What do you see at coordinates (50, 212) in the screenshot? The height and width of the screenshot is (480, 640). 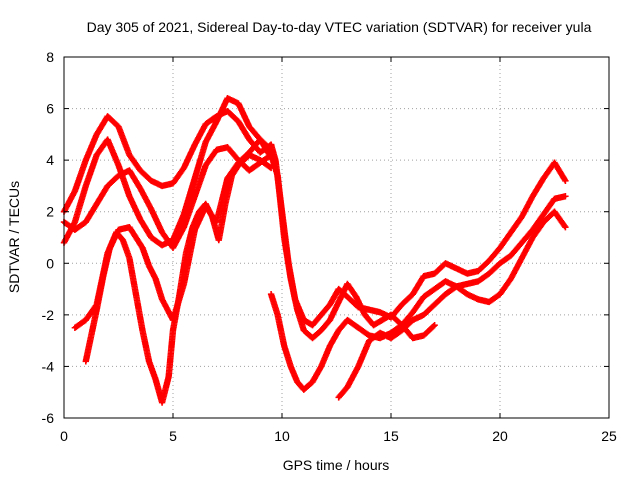 I see `y-tick-label: 2` at bounding box center [50, 212].